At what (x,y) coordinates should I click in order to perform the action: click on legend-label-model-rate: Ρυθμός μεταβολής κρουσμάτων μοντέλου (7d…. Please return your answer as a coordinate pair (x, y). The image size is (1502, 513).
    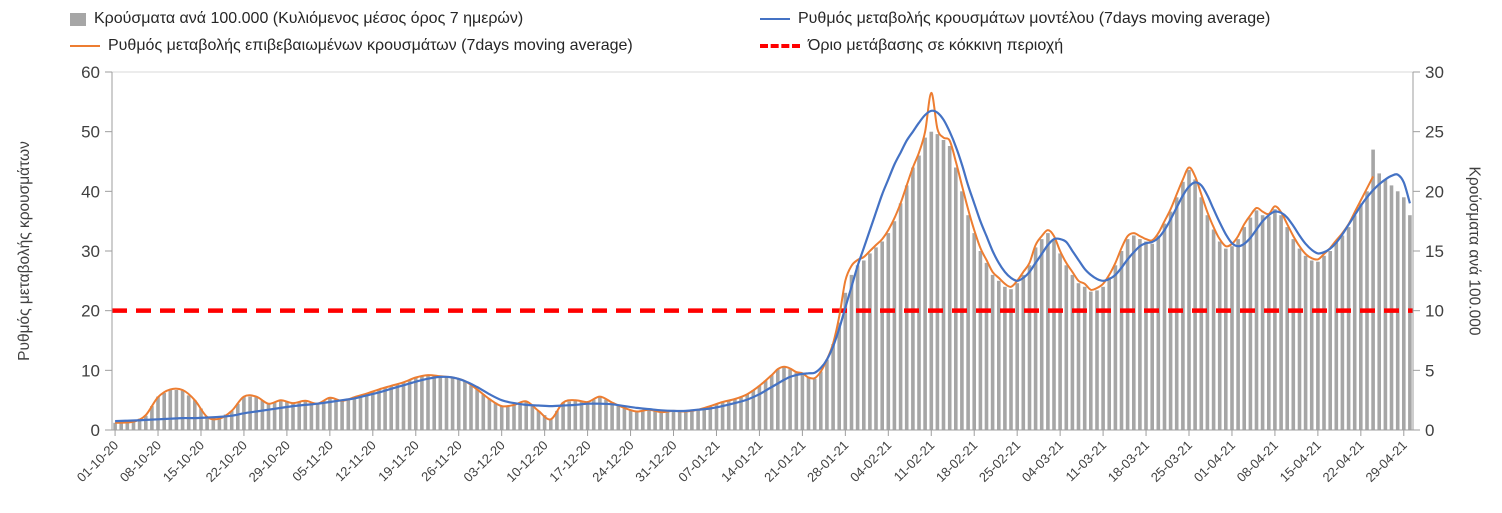
    Looking at the image, I should click on (1034, 18).